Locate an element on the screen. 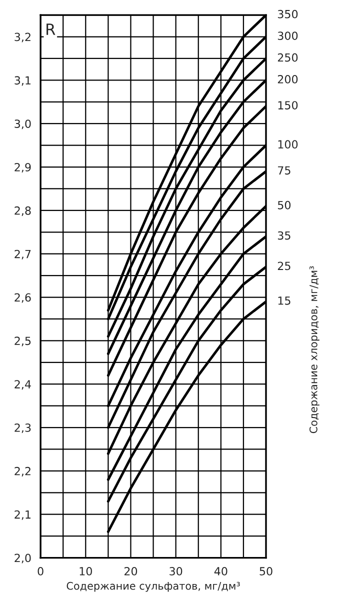  y-tick-label: 2,1 is located at coordinates (22, 515).